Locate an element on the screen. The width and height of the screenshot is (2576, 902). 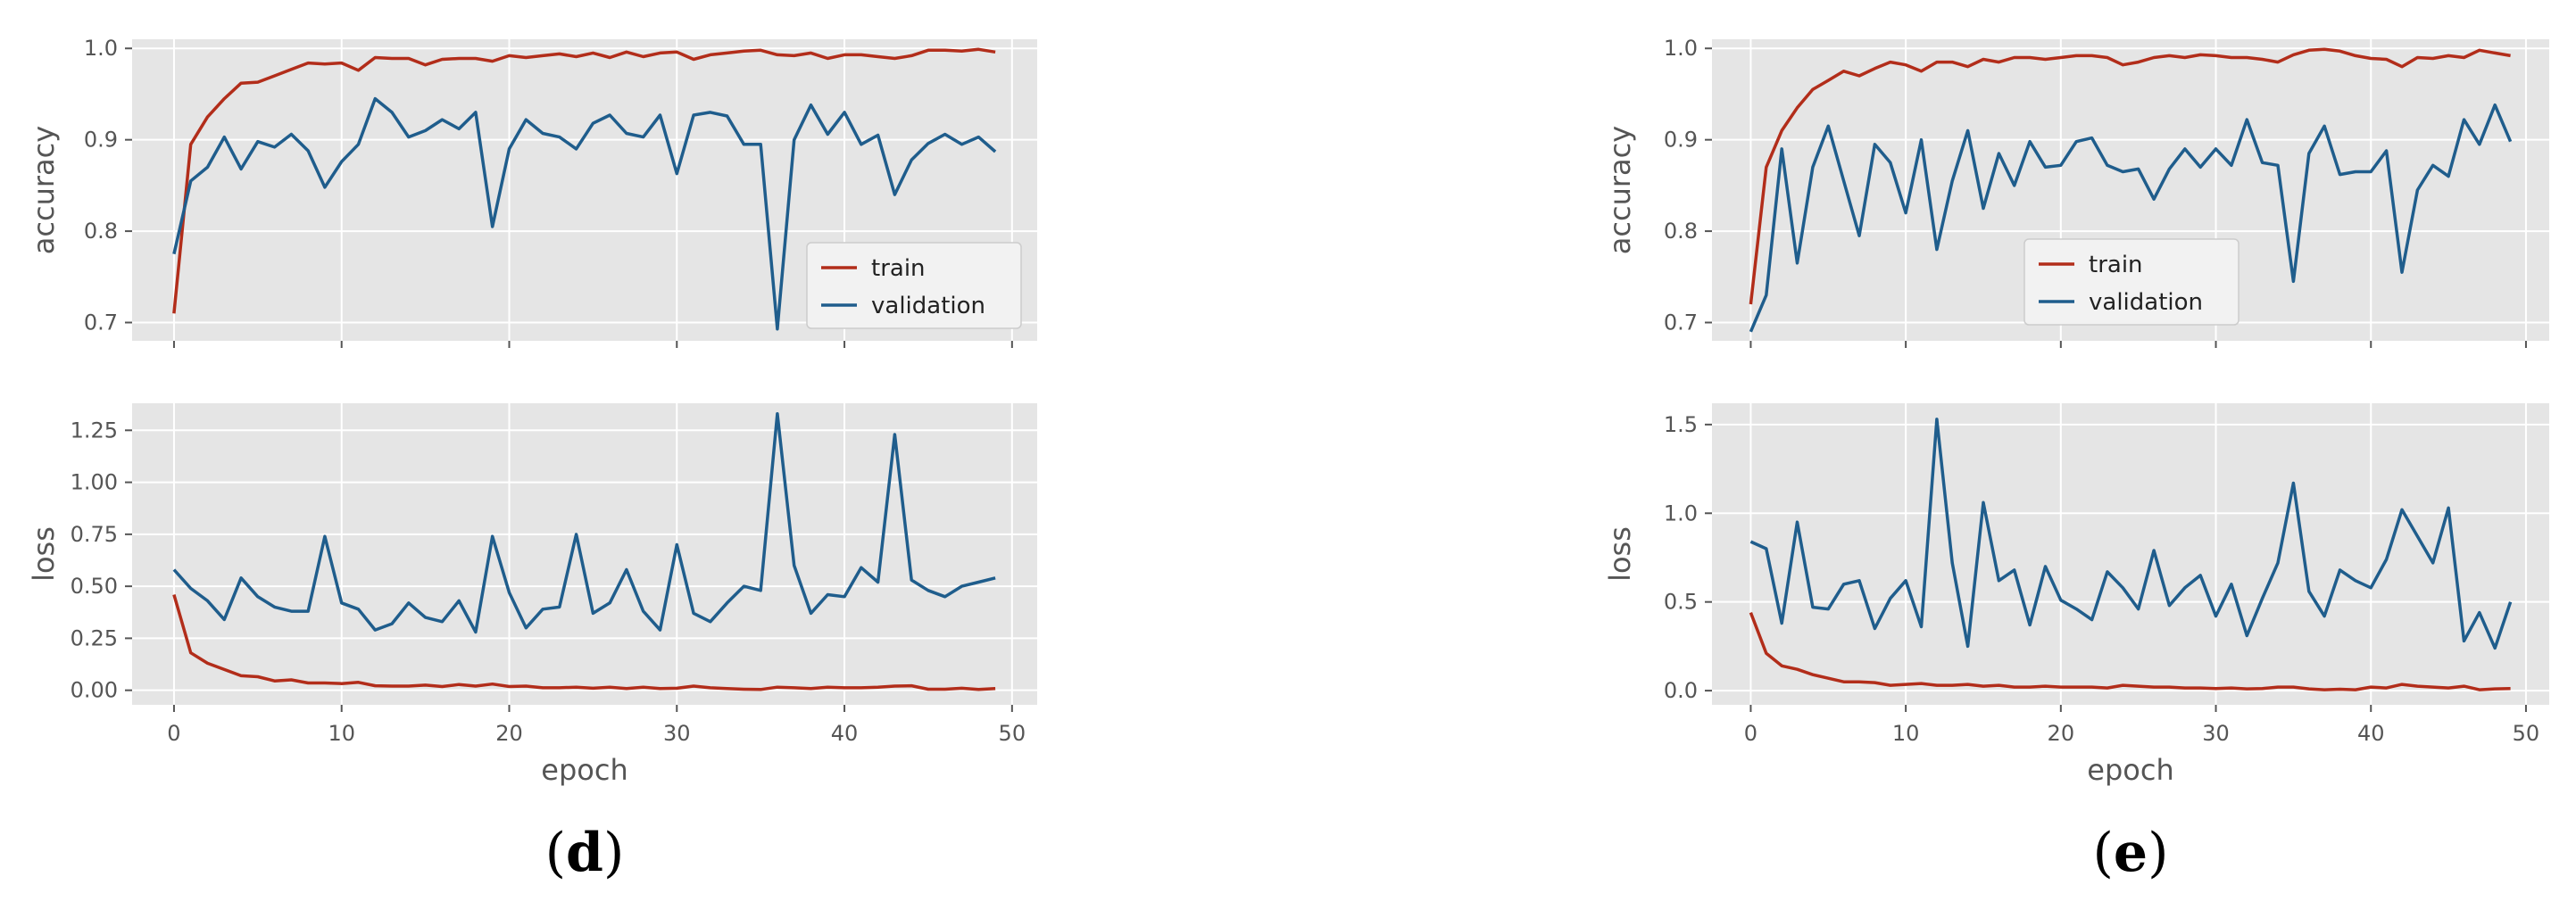
panel-d-caption: (d) is located at coordinates (585, 853).